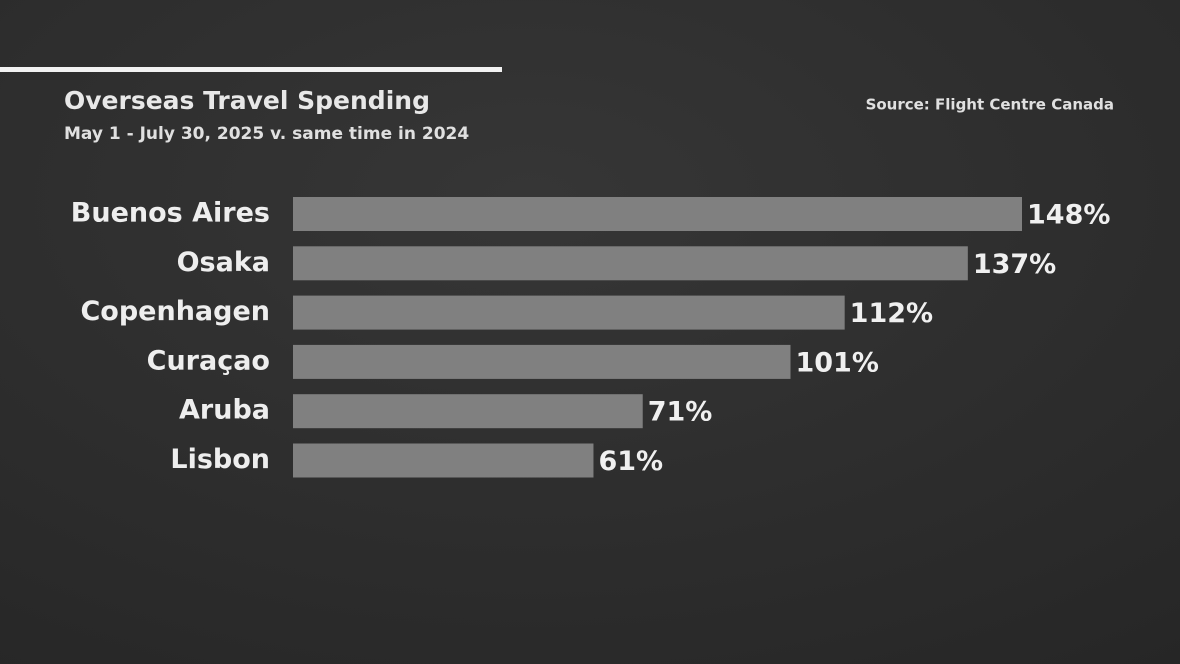 The width and height of the screenshot is (1180, 664). Describe the element at coordinates (836, 362) in the screenshot. I see `value-label: 101%` at that location.